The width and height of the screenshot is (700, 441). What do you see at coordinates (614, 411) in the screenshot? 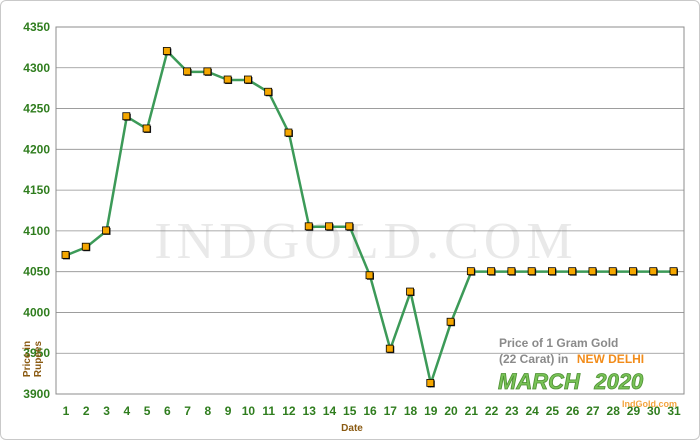
I see `x-tick-label: 28` at bounding box center [614, 411].